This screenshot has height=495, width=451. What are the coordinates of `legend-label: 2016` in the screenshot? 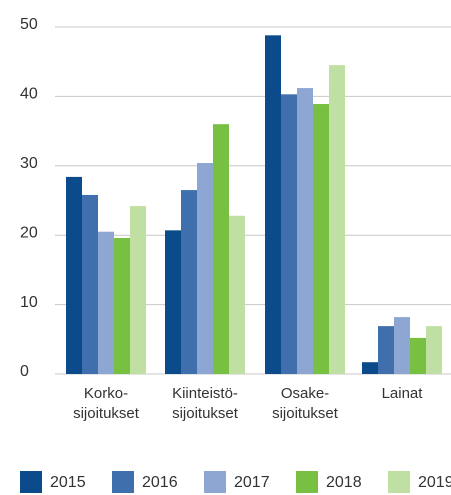 It's located at (160, 482).